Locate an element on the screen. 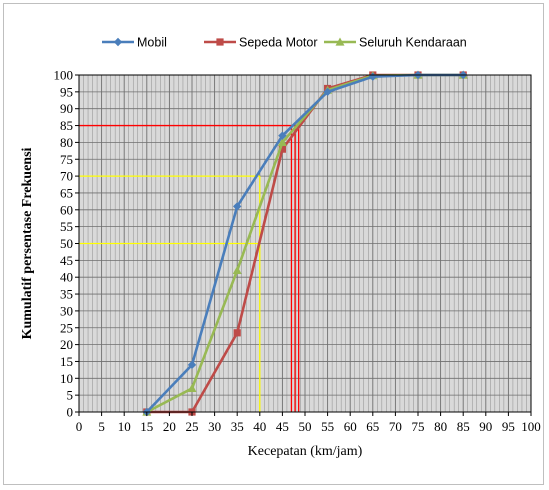 The image size is (549, 490). y-tick-label: 40 is located at coordinates (66, 277).